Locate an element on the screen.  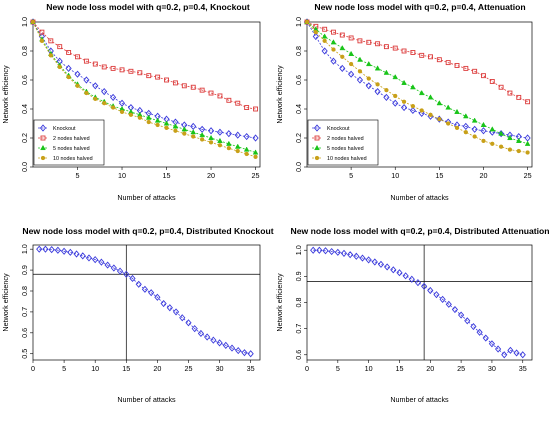
legend-label: 5 nodes halved is located at coordinates (71, 149).